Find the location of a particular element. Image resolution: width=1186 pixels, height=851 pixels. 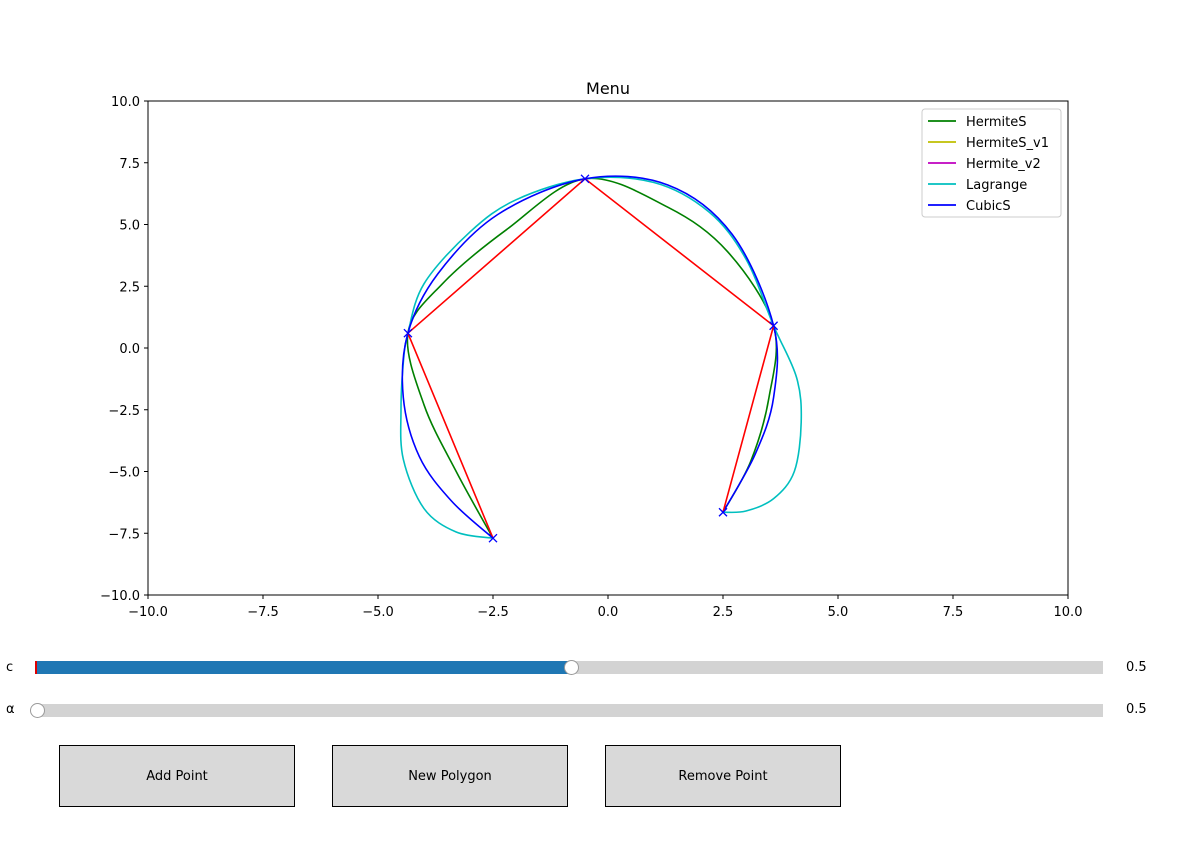

slider-c-label: c is located at coordinates (10, 667).